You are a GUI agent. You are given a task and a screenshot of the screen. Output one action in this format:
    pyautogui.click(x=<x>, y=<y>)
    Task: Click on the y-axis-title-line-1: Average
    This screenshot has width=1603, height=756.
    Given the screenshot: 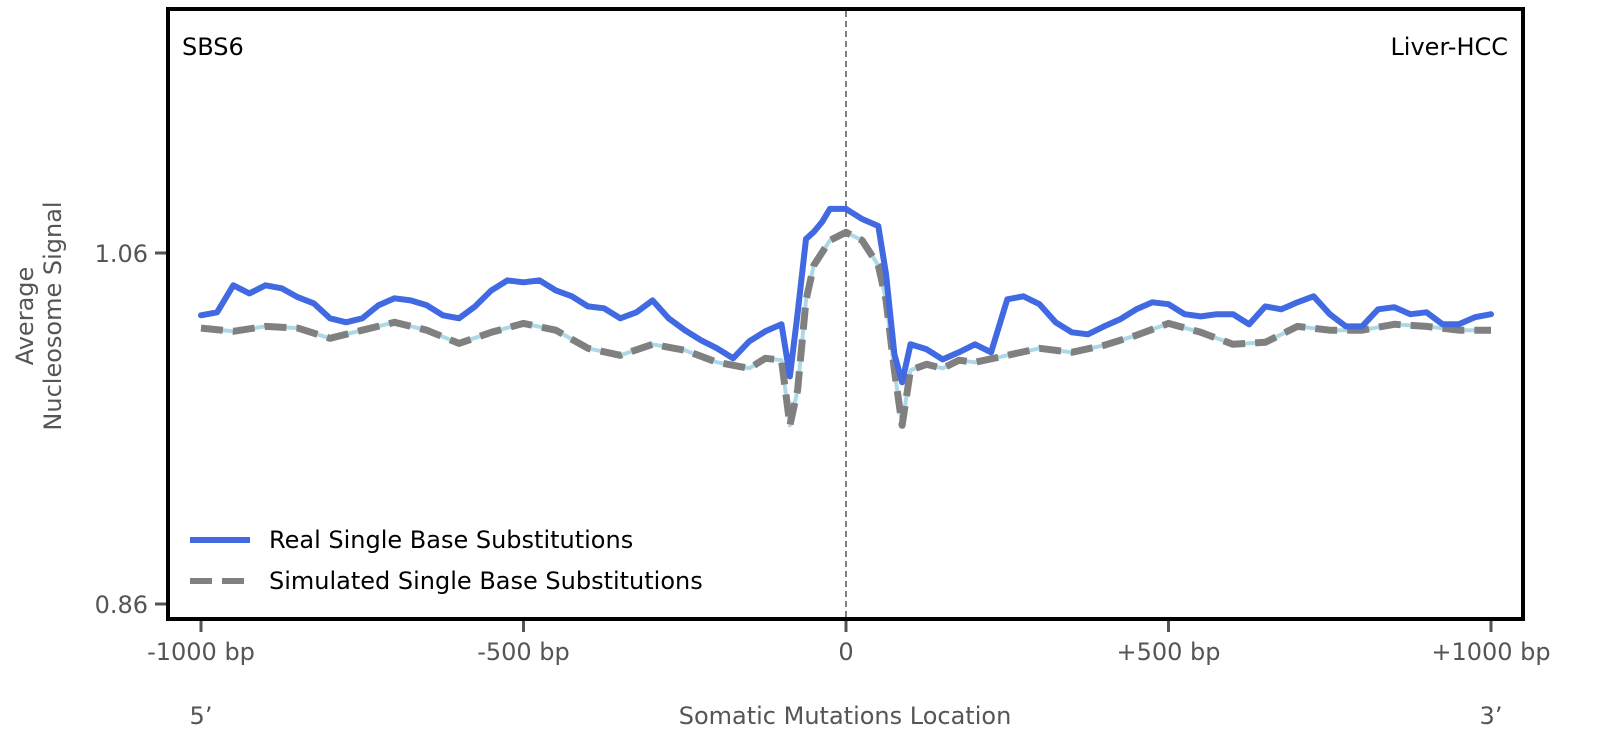 What is the action you would take?
    pyautogui.click(x=25, y=316)
    